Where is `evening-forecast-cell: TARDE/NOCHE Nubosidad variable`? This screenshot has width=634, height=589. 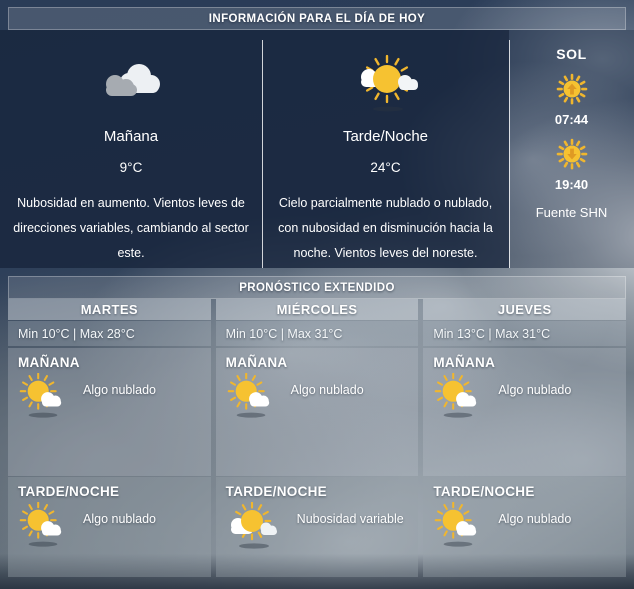 evening-forecast-cell: TARDE/NOCHE Nubosidad variable is located at coordinates (317, 527).